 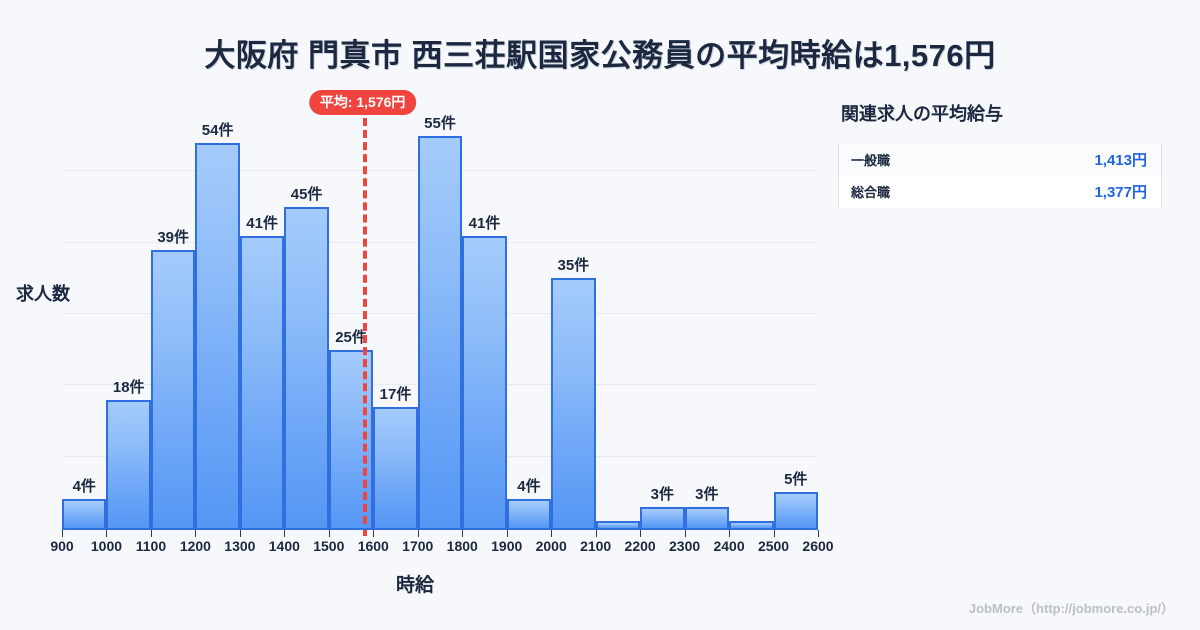 I want to click on bar-slot: 25件, so click(x=351, y=314).